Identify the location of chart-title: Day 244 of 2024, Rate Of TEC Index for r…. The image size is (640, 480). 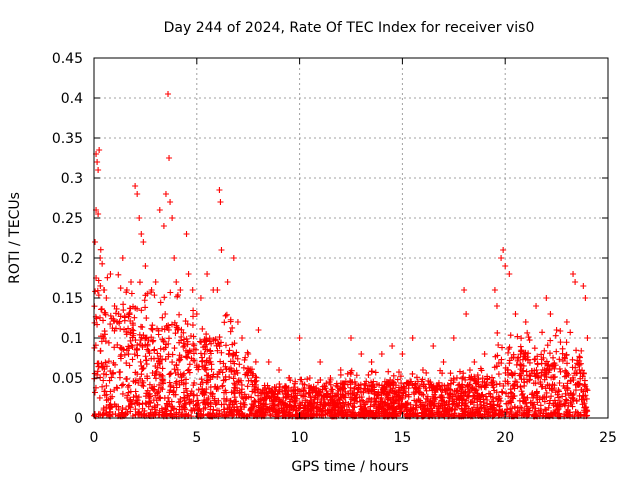
(349, 28).